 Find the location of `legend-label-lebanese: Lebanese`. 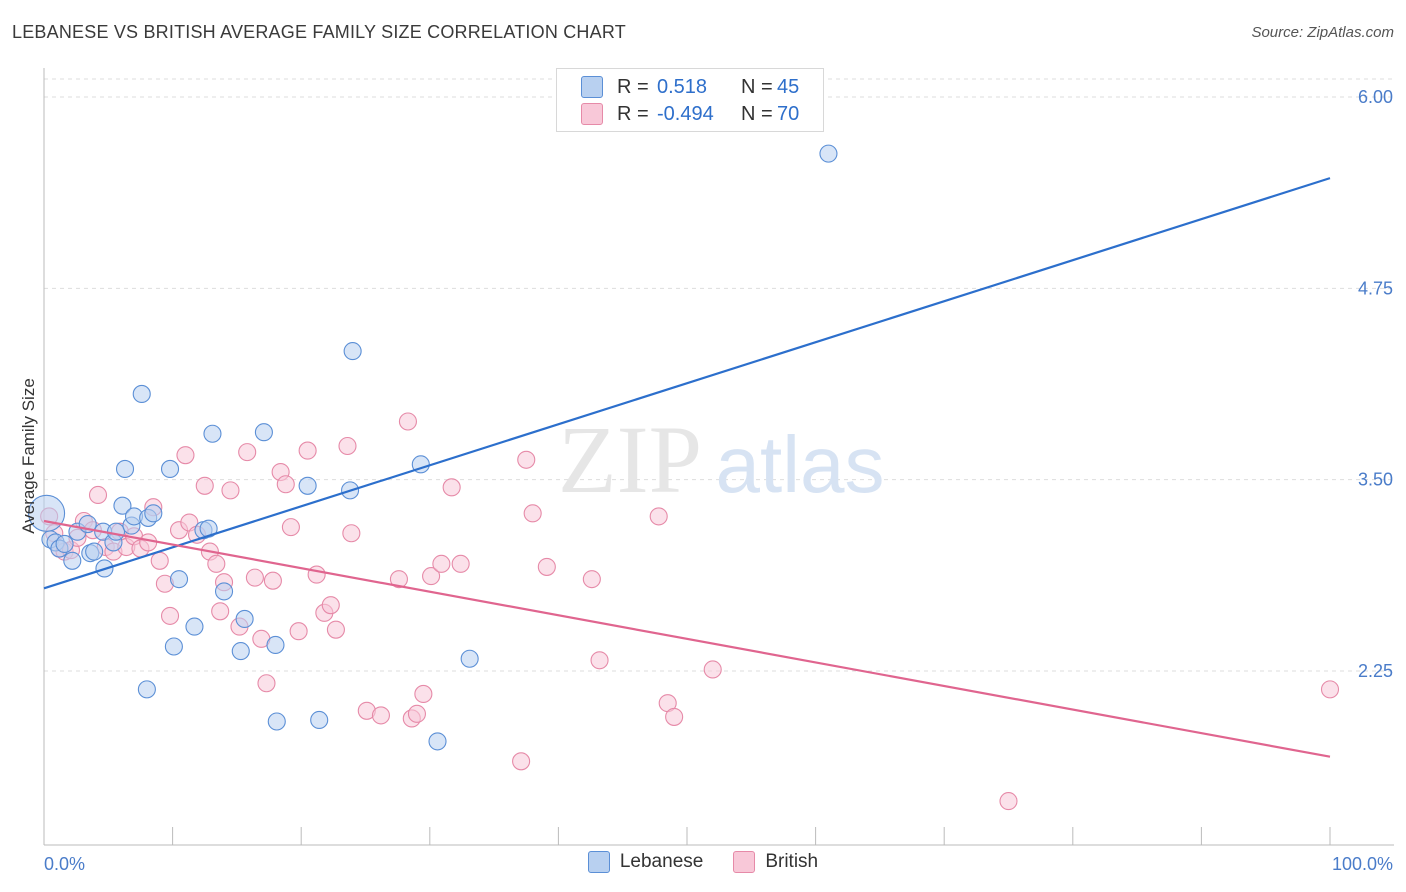

legend-label-lebanese: Lebanese is located at coordinates (661, 861).